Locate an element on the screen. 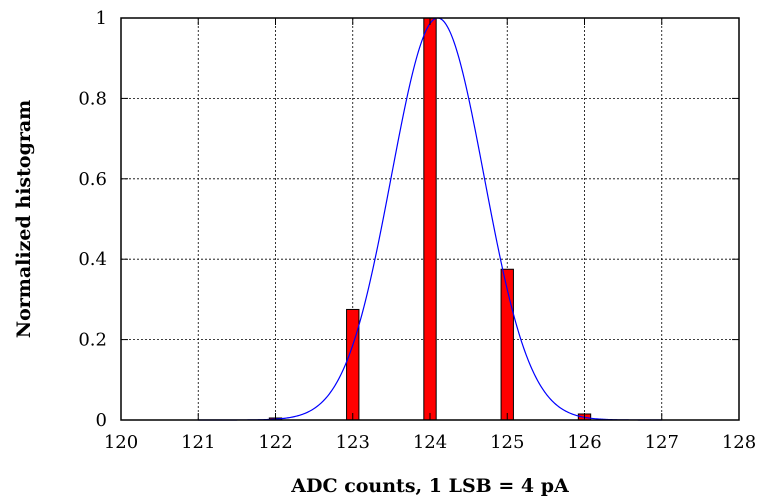 The height and width of the screenshot is (503, 761). y-tick-label: 0.6 is located at coordinates (92, 179).